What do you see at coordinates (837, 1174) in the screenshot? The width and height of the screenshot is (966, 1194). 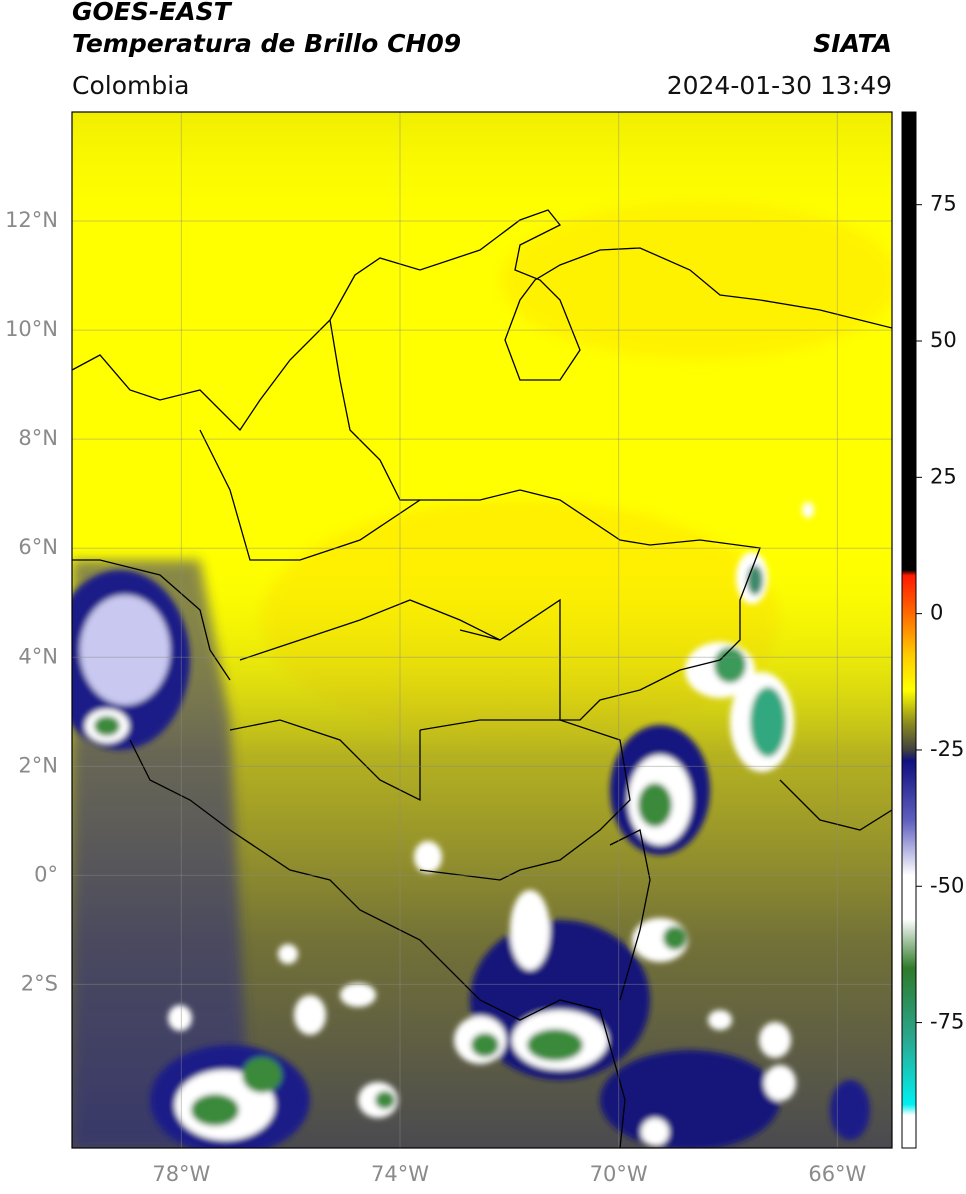 I see `x-tick-label: 66°W` at bounding box center [837, 1174].